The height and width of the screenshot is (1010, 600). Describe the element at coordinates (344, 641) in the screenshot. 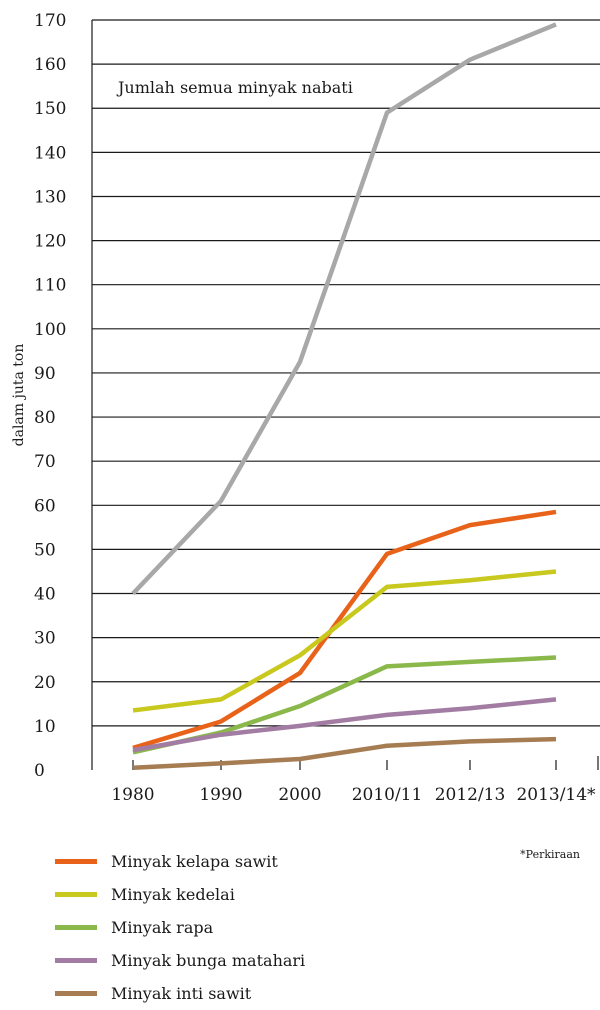

I see `series-line-minyak-kedelai` at that location.